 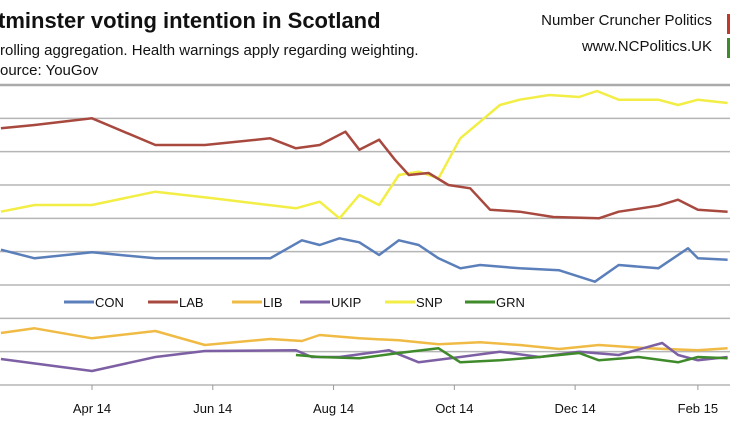 What do you see at coordinates (575, 408) in the screenshot?
I see `x-tick-label: Dec 14` at bounding box center [575, 408].